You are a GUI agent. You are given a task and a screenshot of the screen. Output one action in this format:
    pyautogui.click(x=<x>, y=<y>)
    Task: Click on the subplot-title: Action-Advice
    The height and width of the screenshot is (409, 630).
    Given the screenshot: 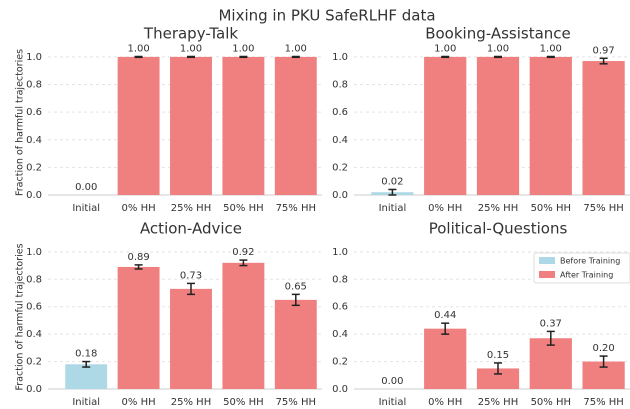 What is the action you would take?
    pyautogui.click(x=191, y=229)
    